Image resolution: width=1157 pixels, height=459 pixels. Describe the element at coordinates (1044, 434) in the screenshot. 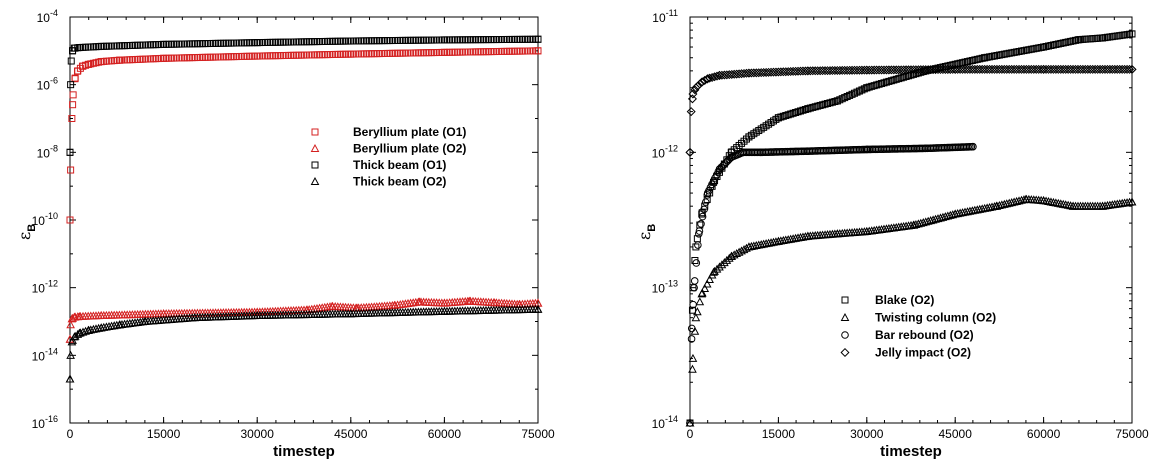

I see `x-tick-label: 60000` at that location.